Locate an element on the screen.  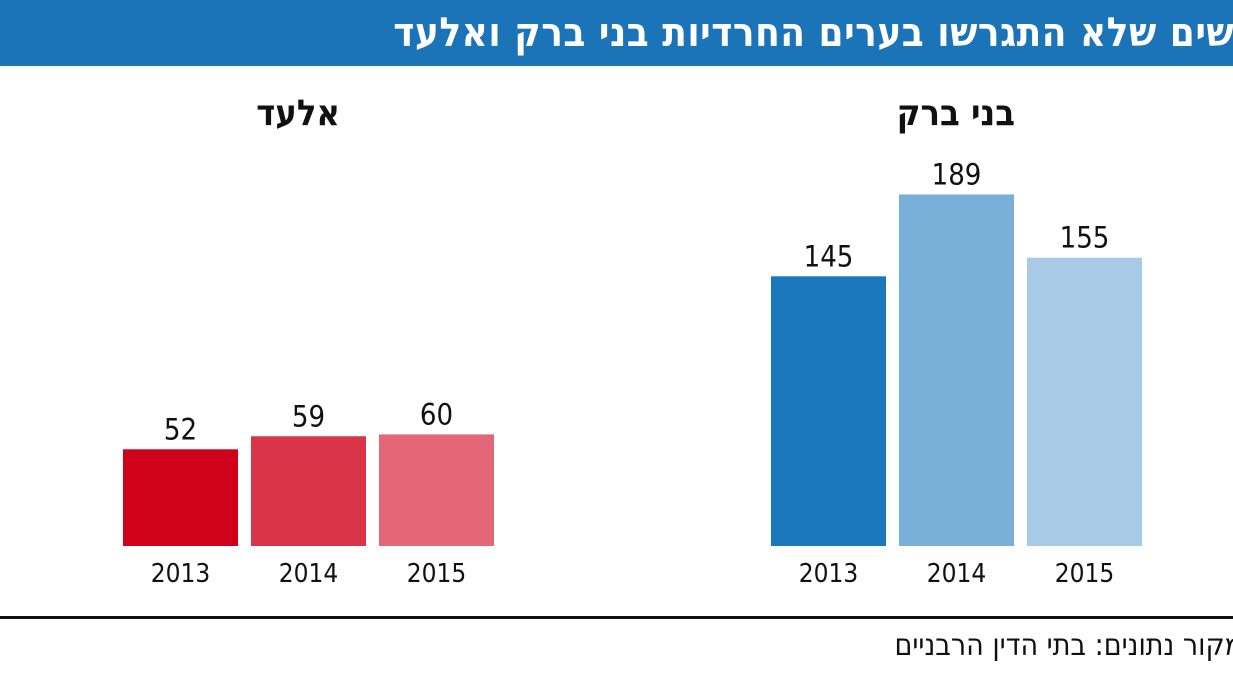
bar-bnei-brak-2013 is located at coordinates (828, 411).